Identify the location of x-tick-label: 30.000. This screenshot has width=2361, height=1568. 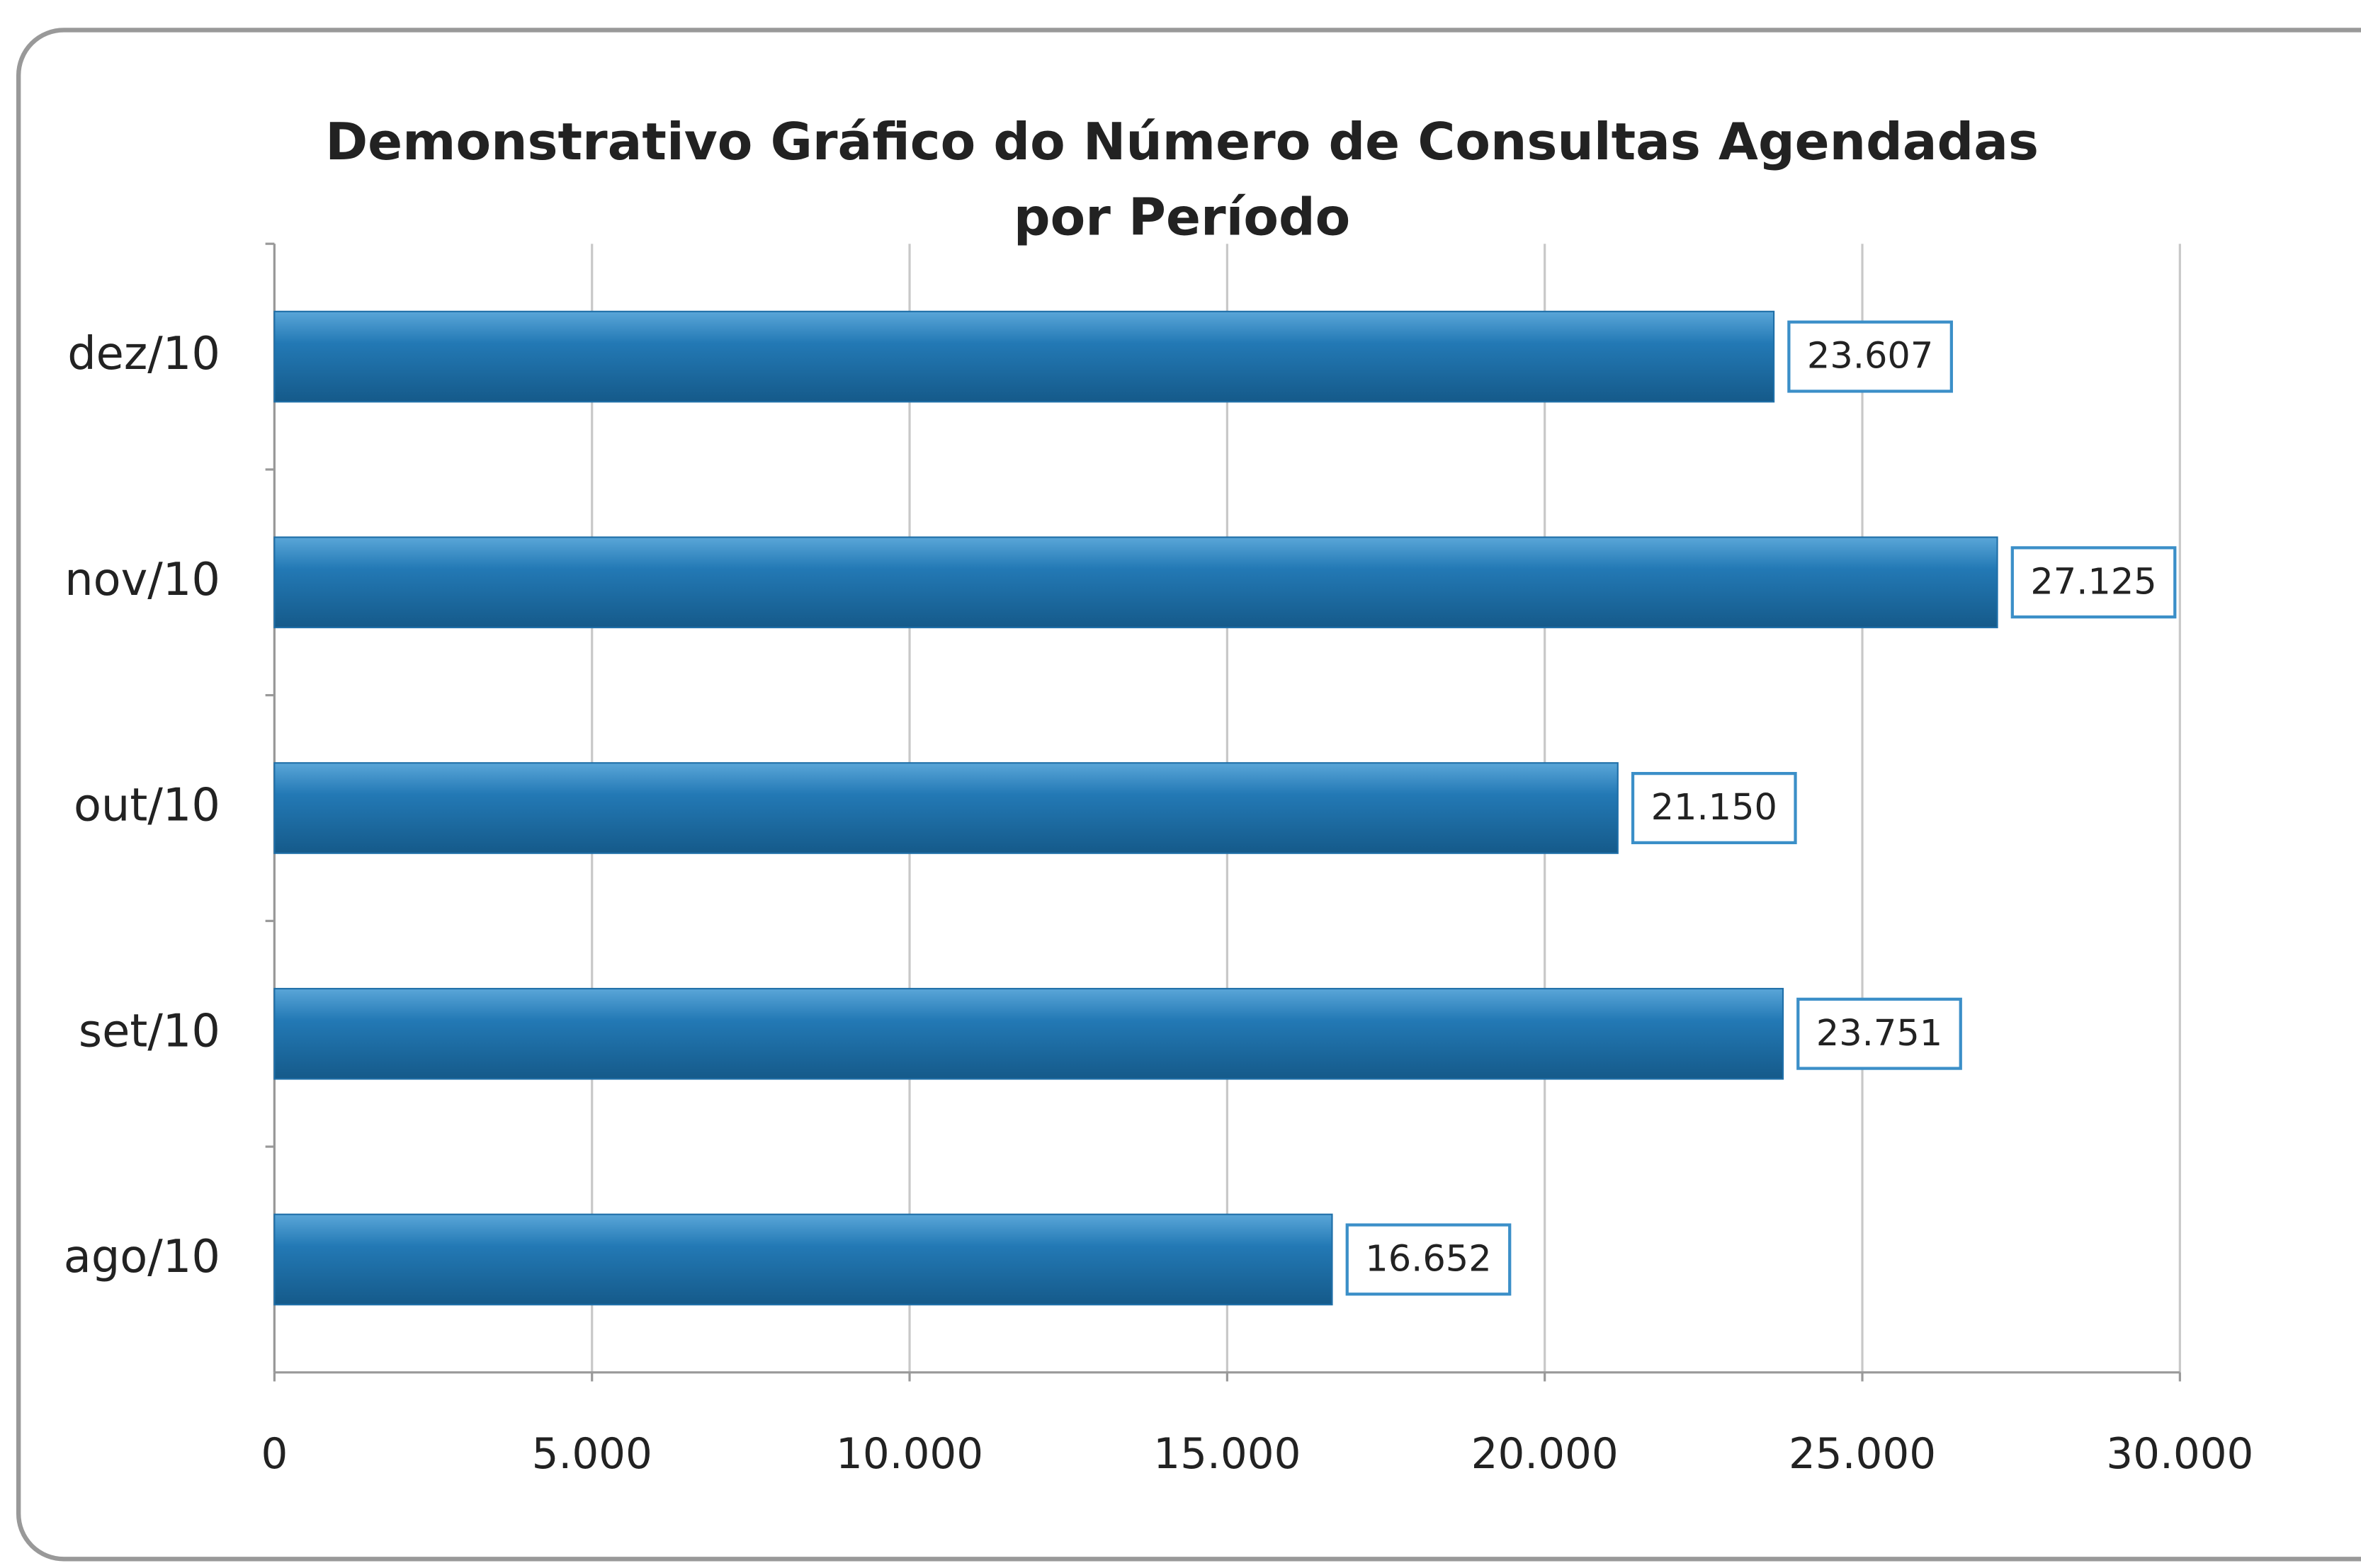
(2180, 1455).